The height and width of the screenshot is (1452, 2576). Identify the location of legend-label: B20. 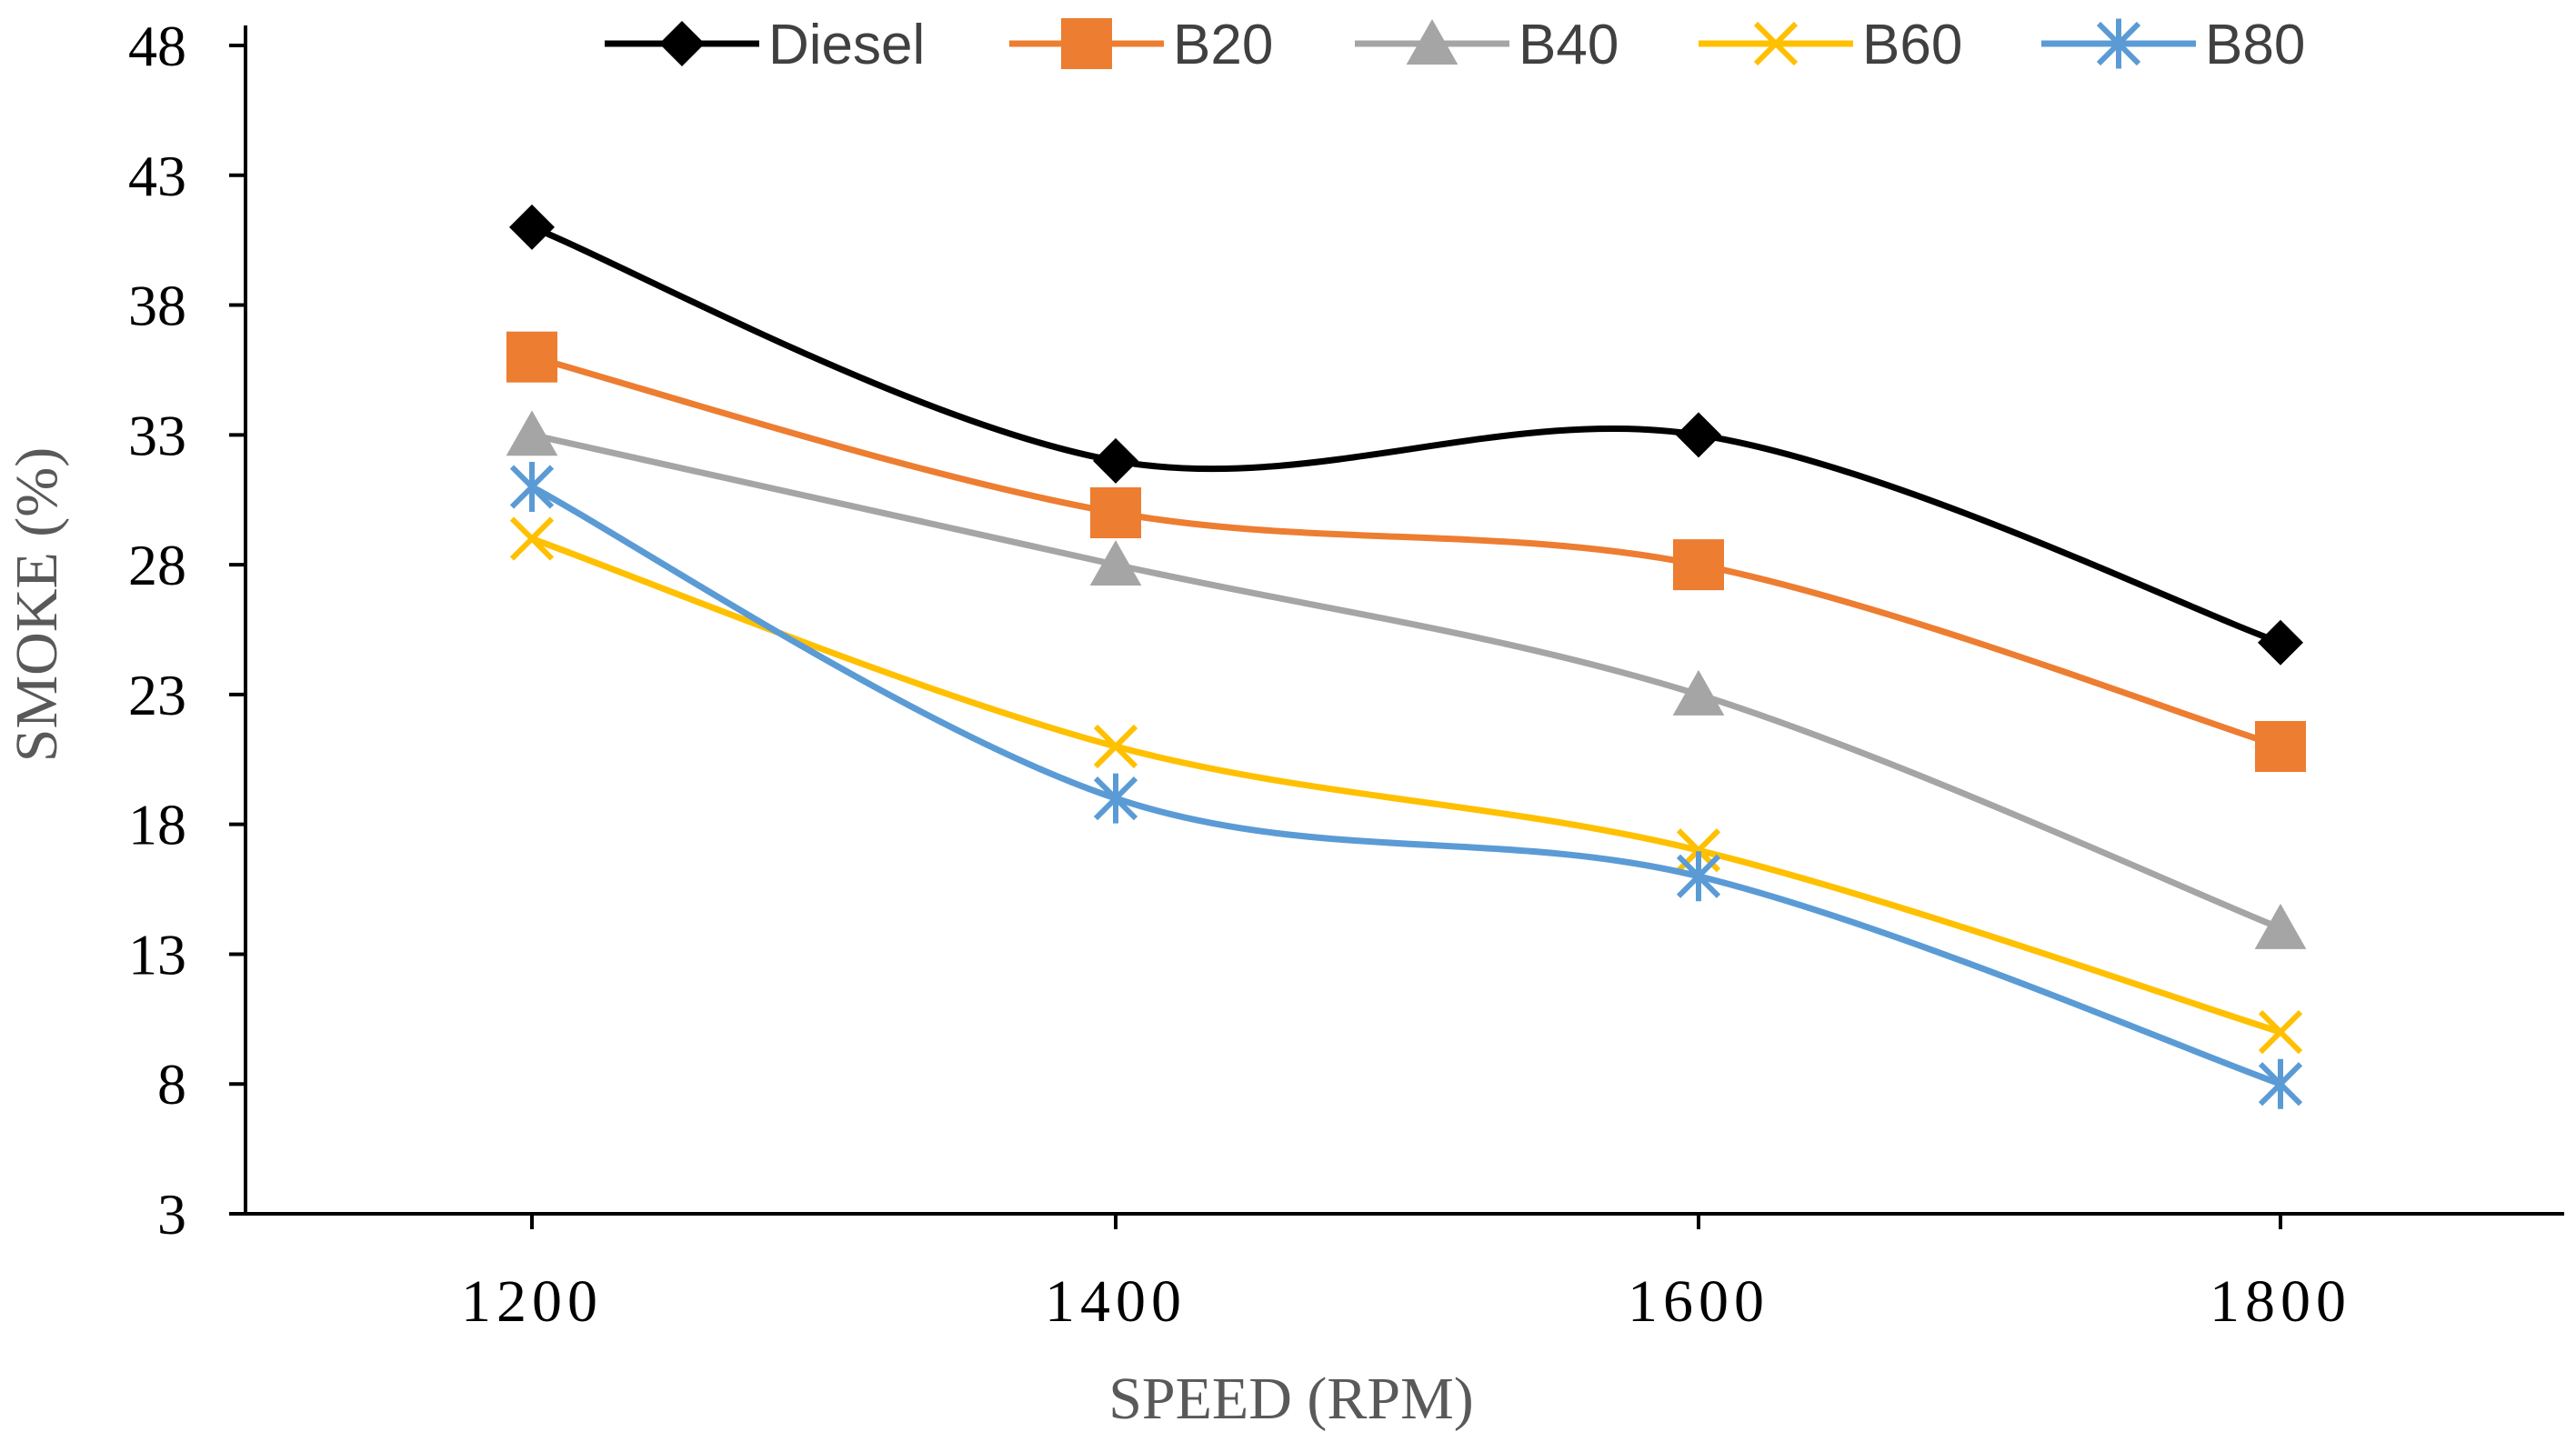
(1223, 45).